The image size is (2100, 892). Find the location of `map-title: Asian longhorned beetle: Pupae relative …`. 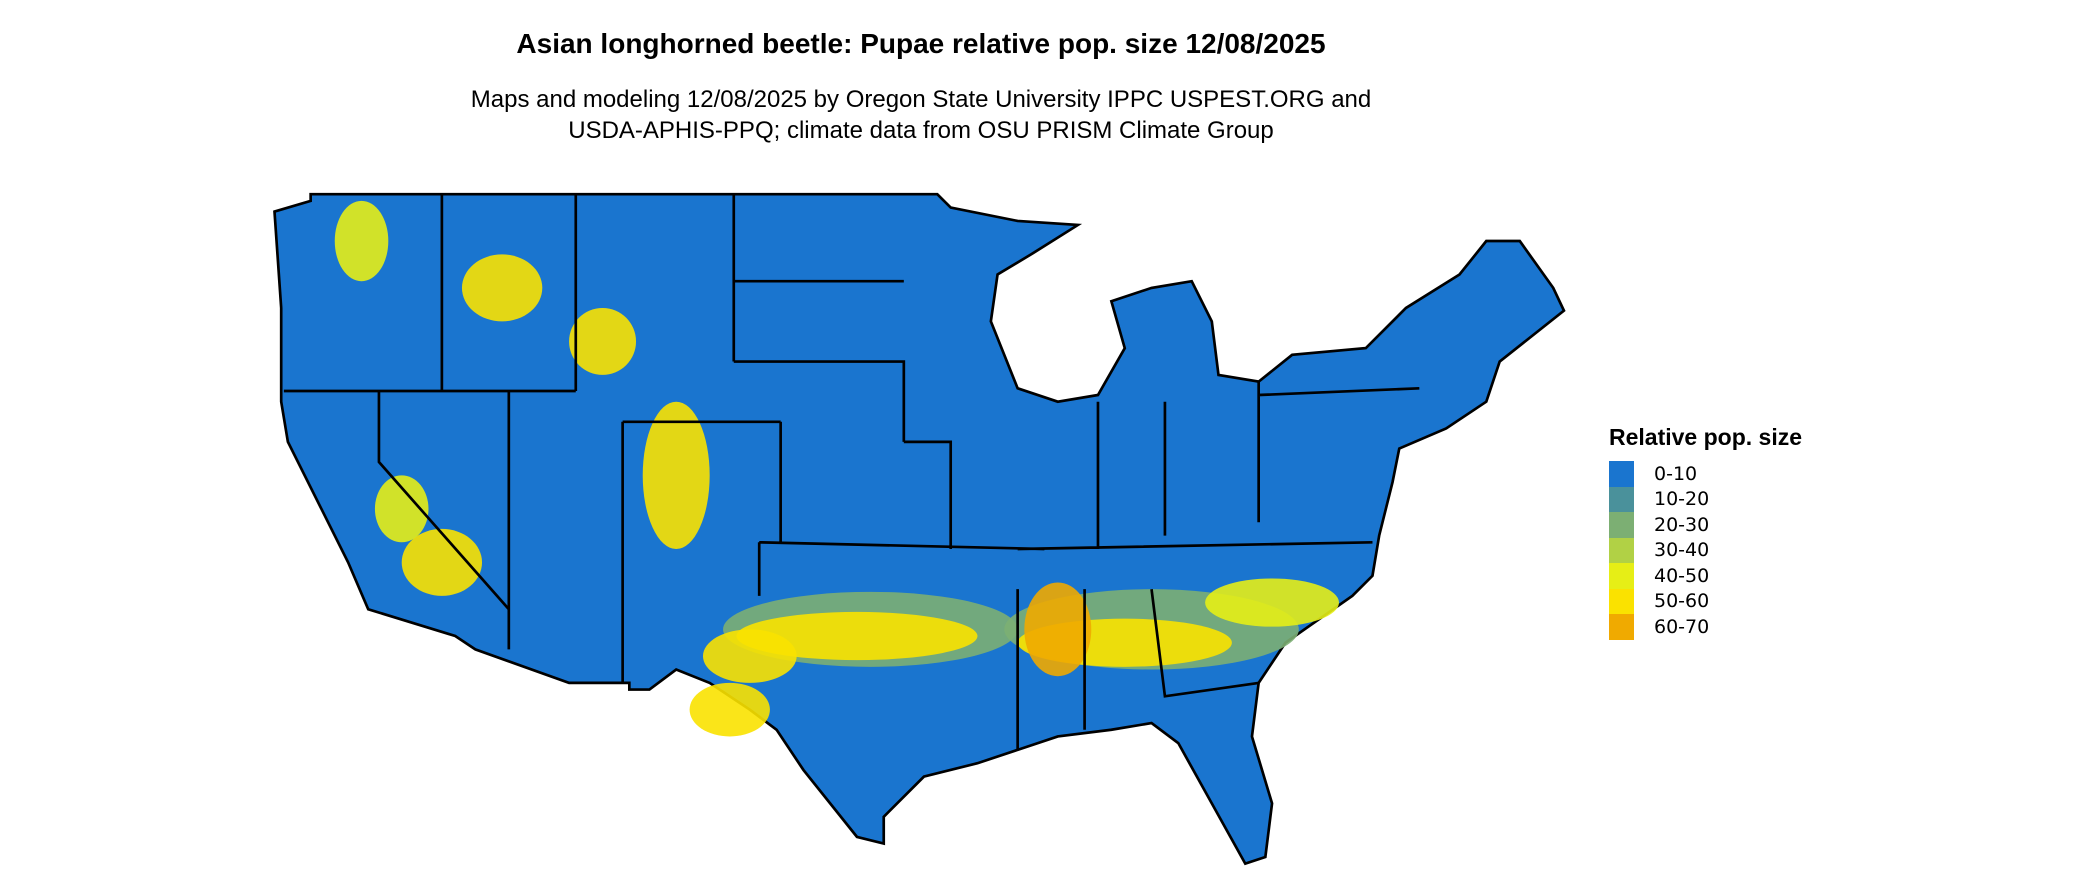

map-title: Asian longhorned beetle: Pupae relative … is located at coordinates (921, 43).